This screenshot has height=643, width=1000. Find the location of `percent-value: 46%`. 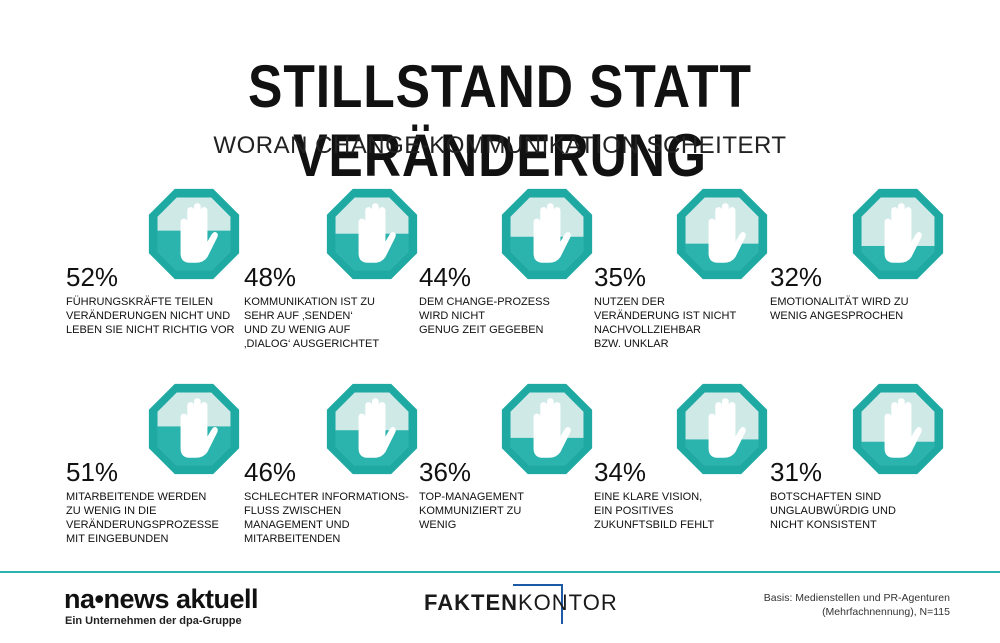

percent-value: 46% is located at coordinates (270, 472).